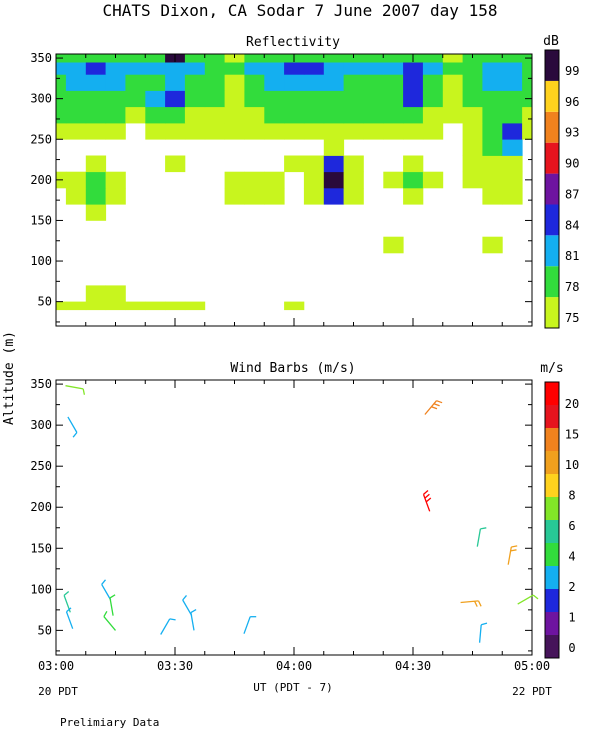  I want to click on wind-colorbar-label: m/s, so click(551, 368).